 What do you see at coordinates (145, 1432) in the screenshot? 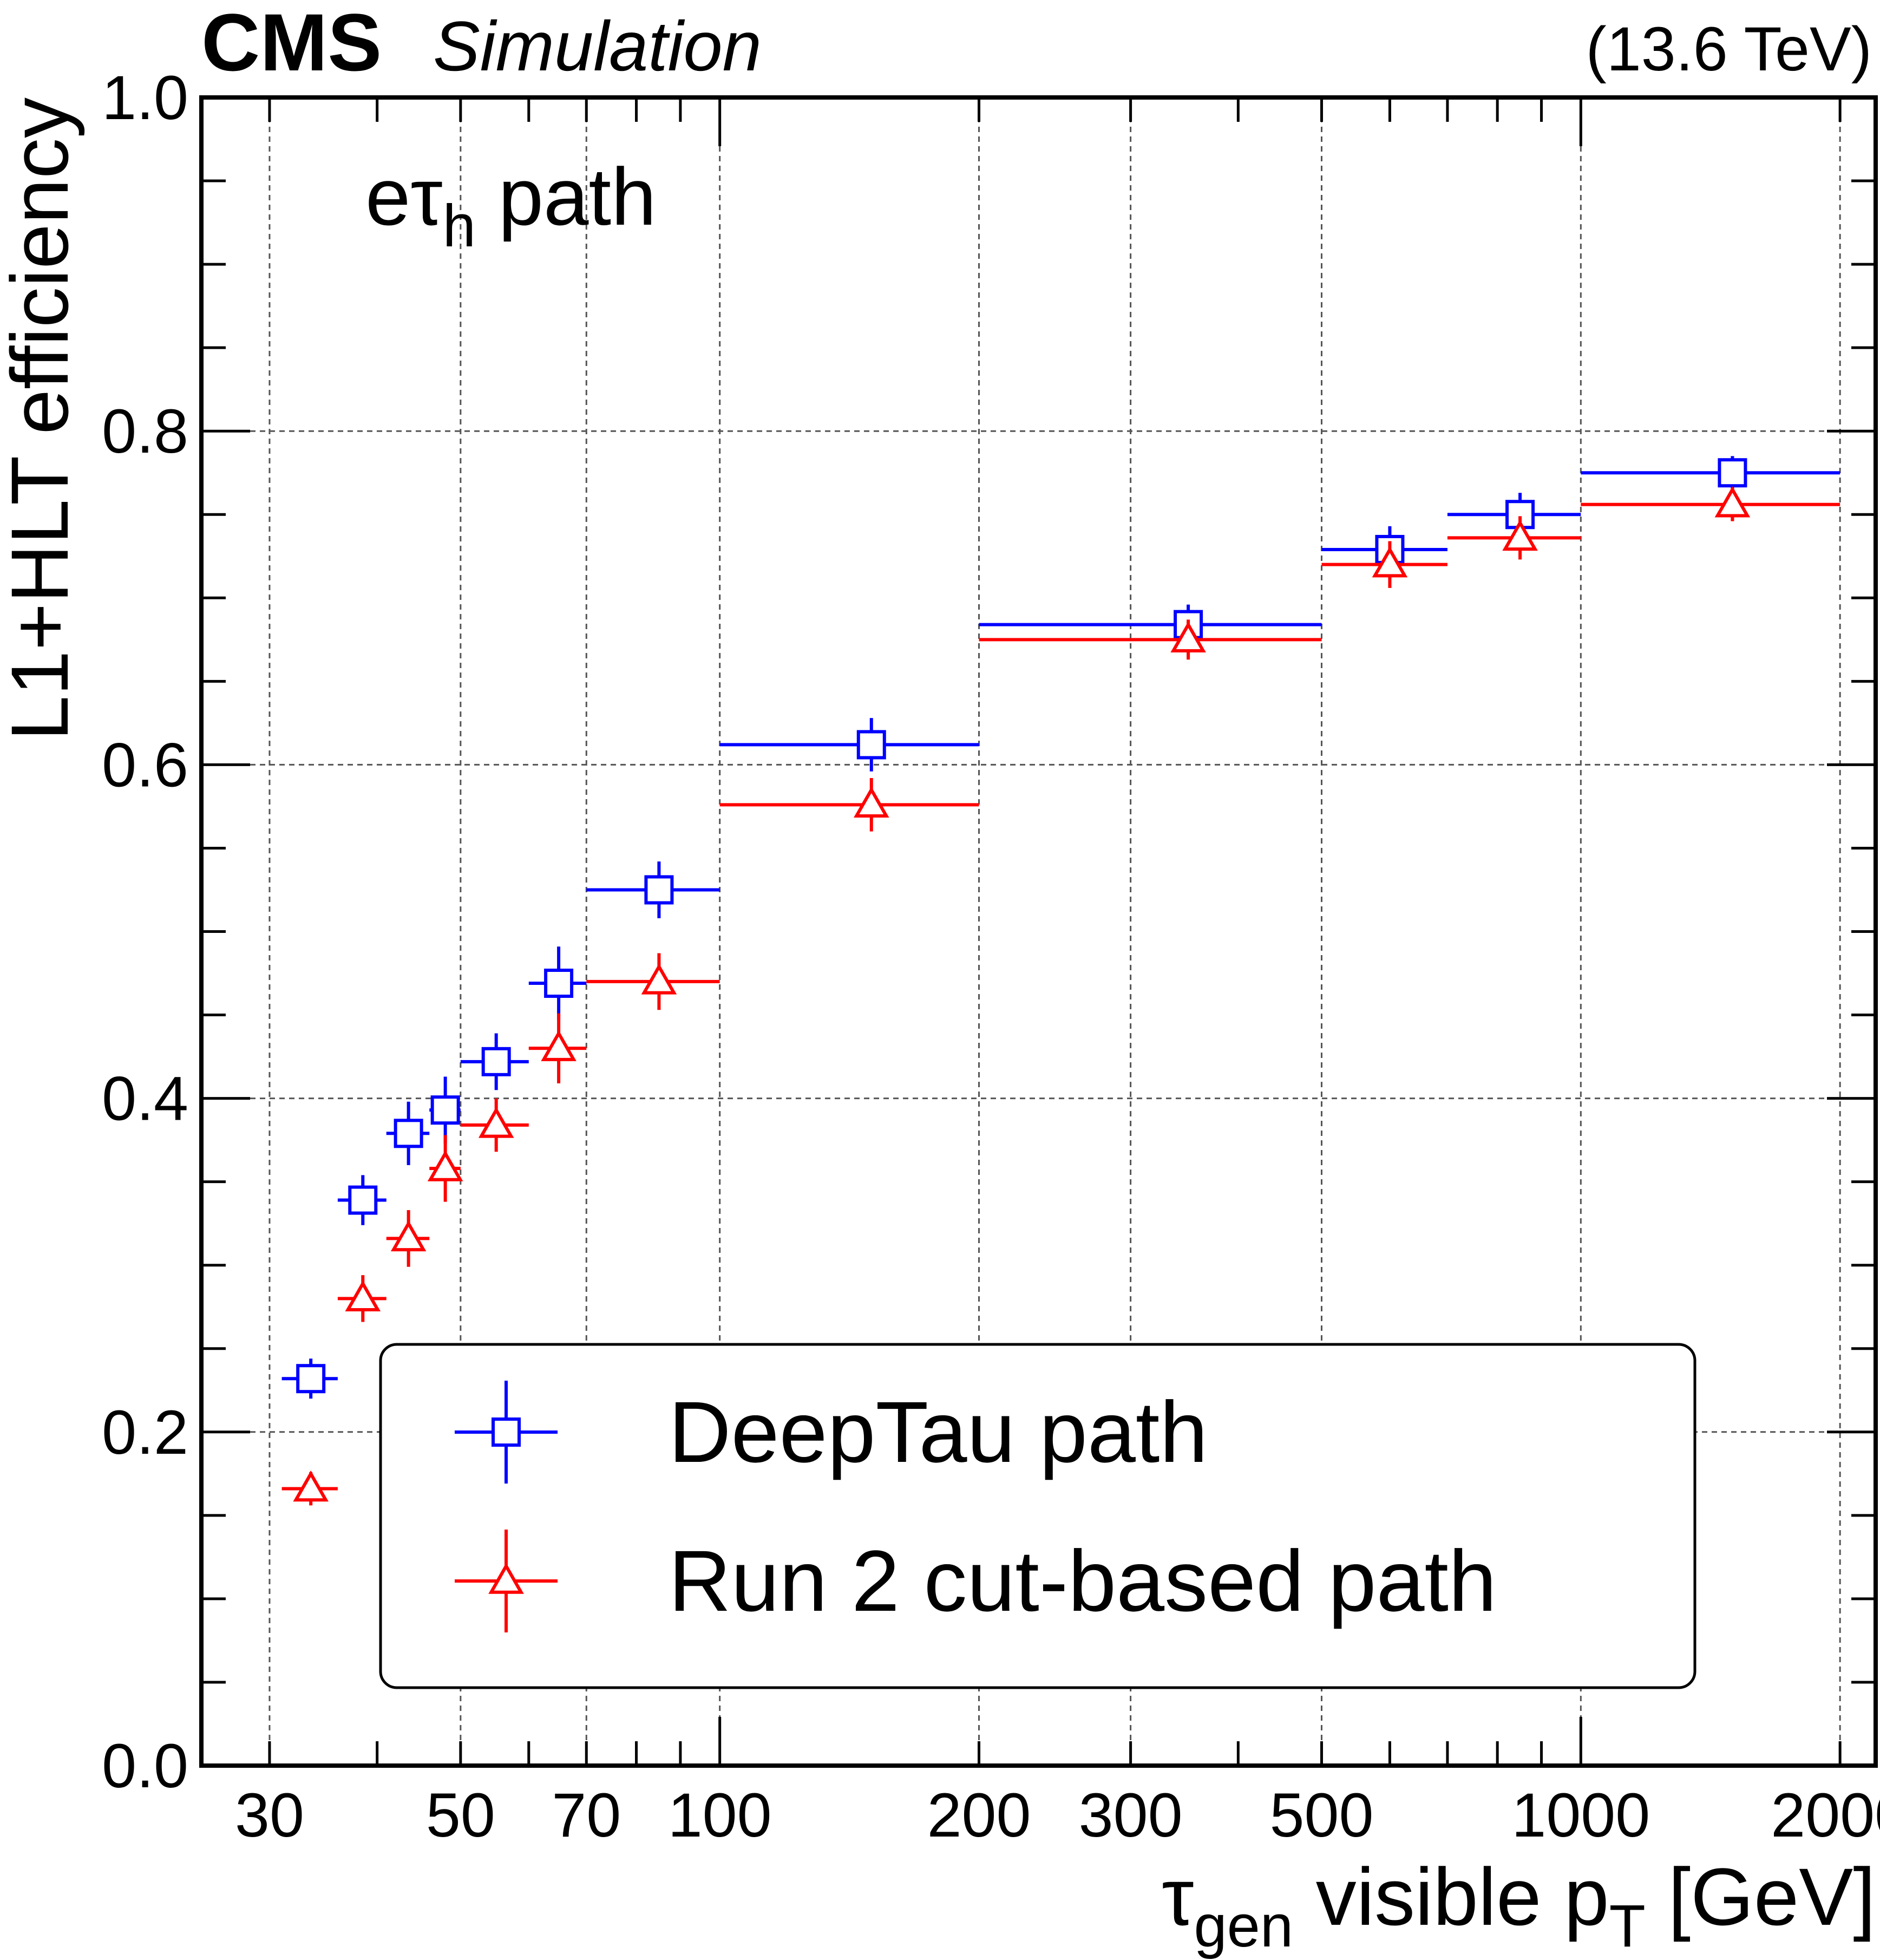
I see `y-tick-label: 0.2` at bounding box center [145, 1432].